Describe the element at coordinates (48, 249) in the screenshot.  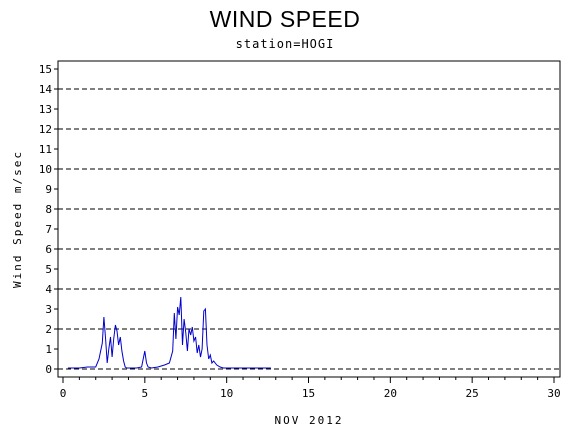
I see `y-tick-label-6: 6` at that location.